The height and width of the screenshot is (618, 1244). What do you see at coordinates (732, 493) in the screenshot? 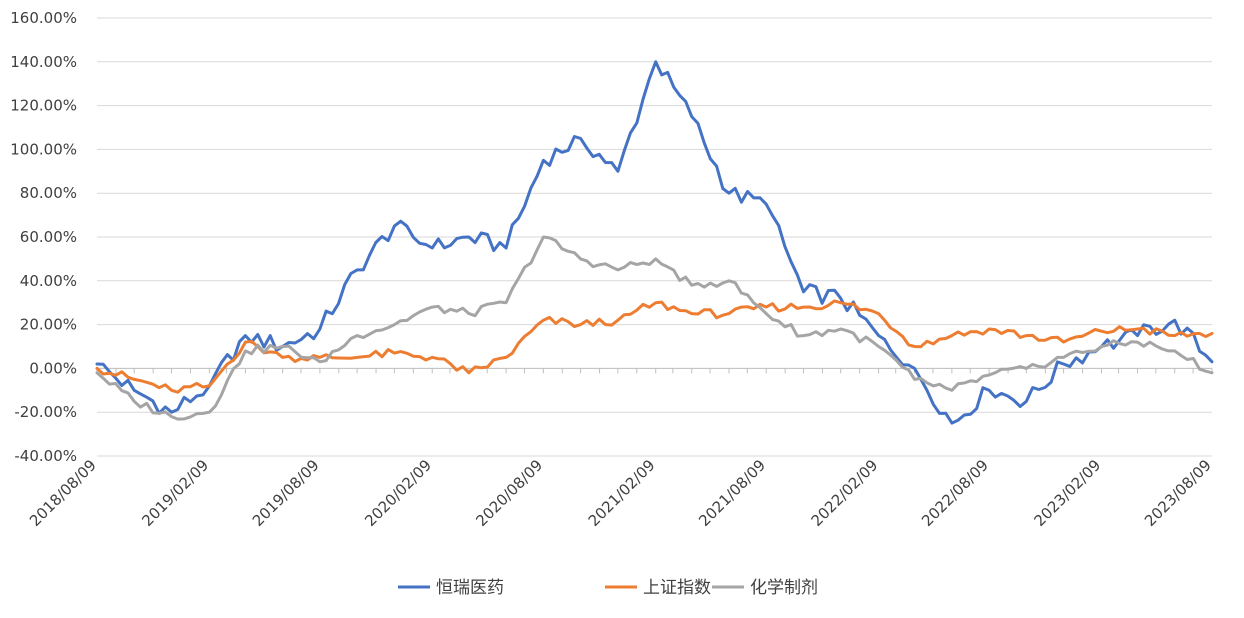
I see `x-tick-label: 2021/08/09` at bounding box center [732, 493].